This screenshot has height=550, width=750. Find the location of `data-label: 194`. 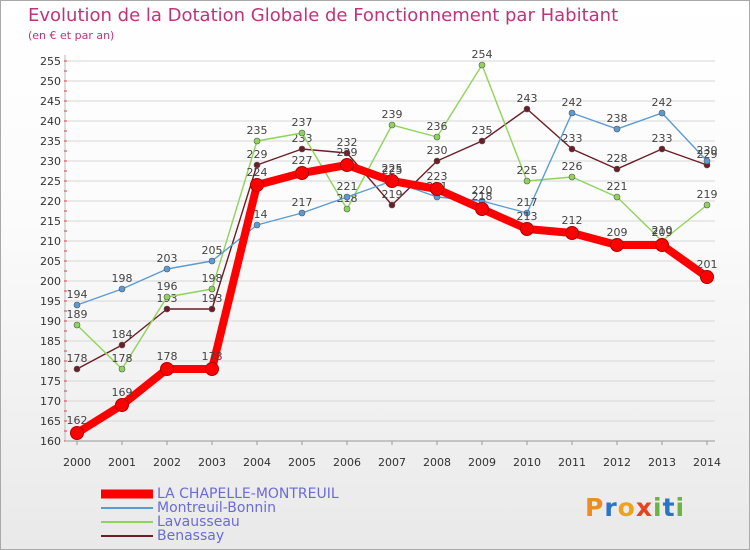

data-label: 194 is located at coordinates (77, 294).